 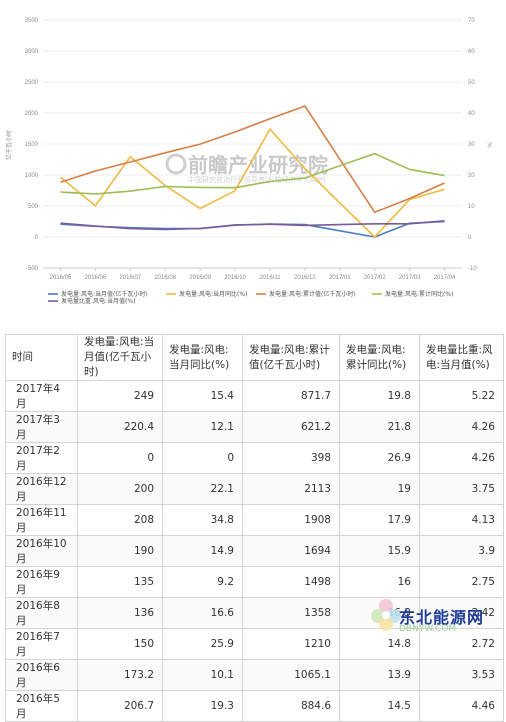 I want to click on table-row: 2017年2月 0 0 398 26.9 4.26, so click(x=254, y=458).